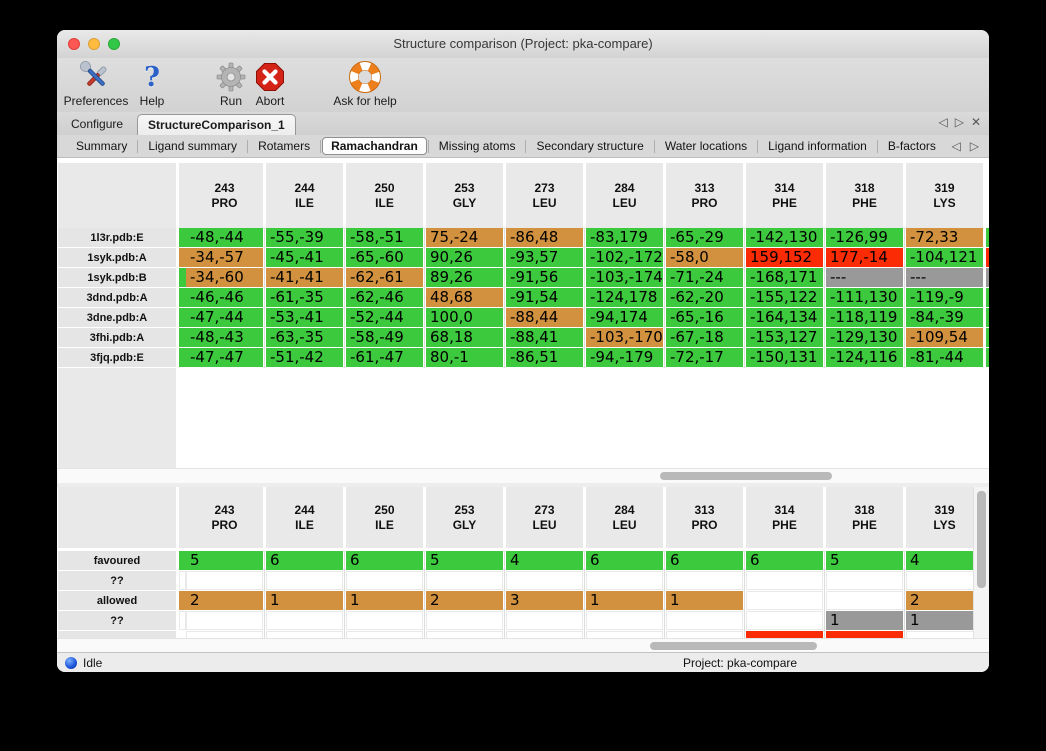 Image resolution: width=1046 pixels, height=751 pixels. Describe the element at coordinates (384, 337) in the screenshot. I see `table-cell: -58,-49` at that location.